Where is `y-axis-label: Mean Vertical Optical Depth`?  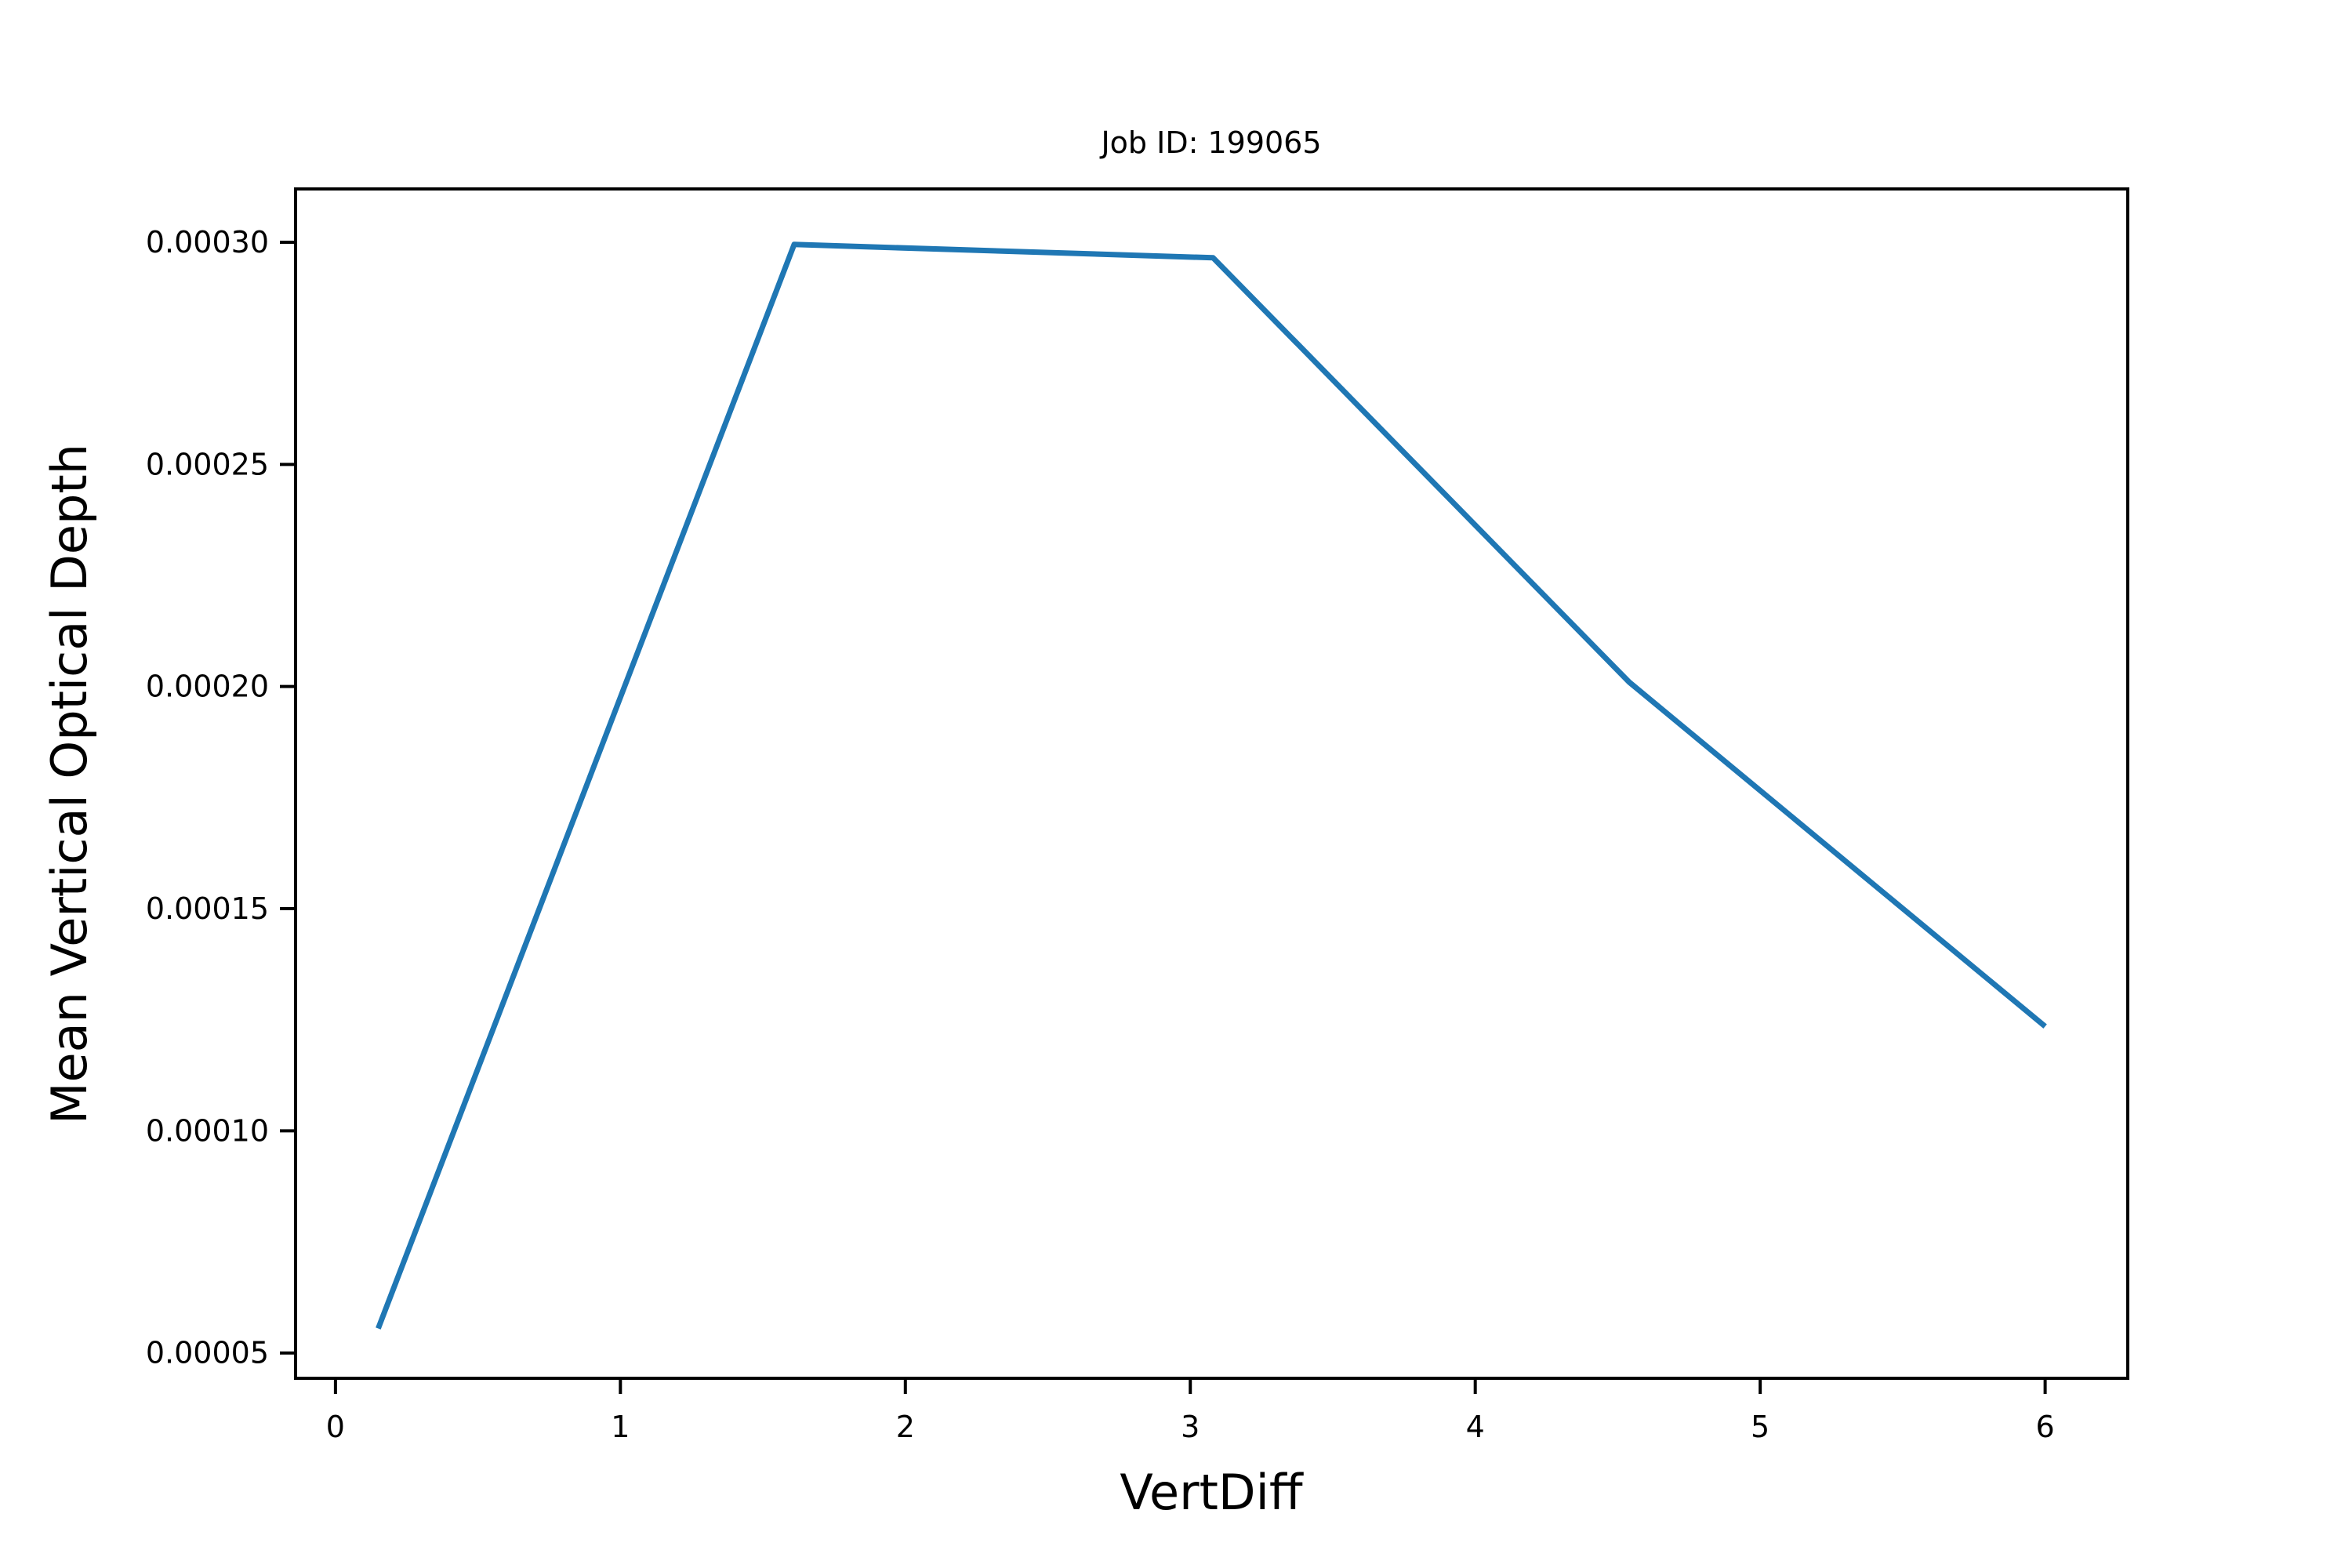
y-axis-label: Mean Vertical Optical Depth is located at coordinates (69, 784).